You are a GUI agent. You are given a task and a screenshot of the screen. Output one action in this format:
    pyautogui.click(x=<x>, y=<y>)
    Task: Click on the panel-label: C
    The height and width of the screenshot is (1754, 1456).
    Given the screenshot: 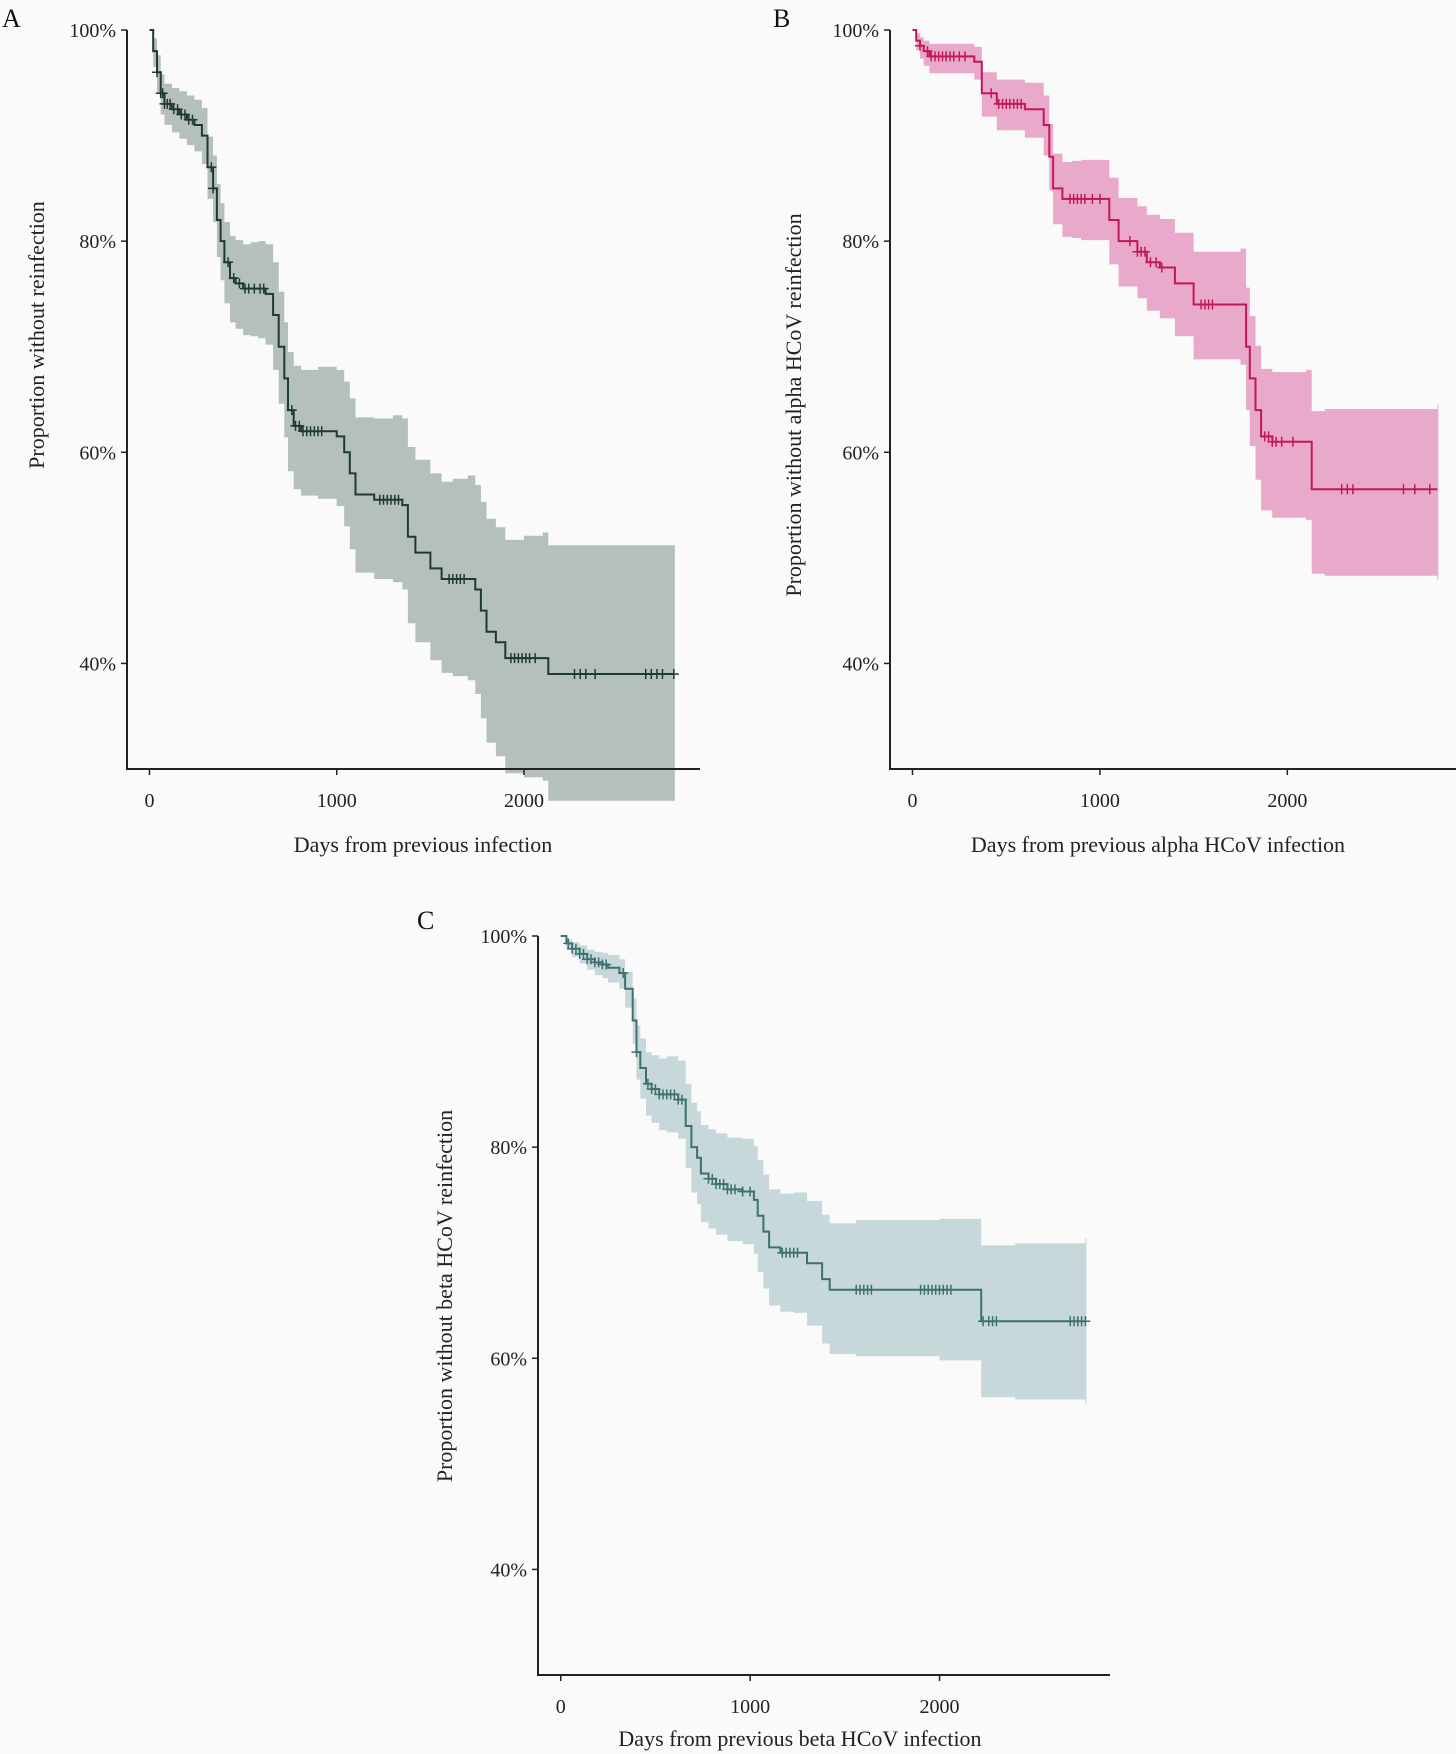 What is the action you would take?
    pyautogui.click(x=425, y=920)
    